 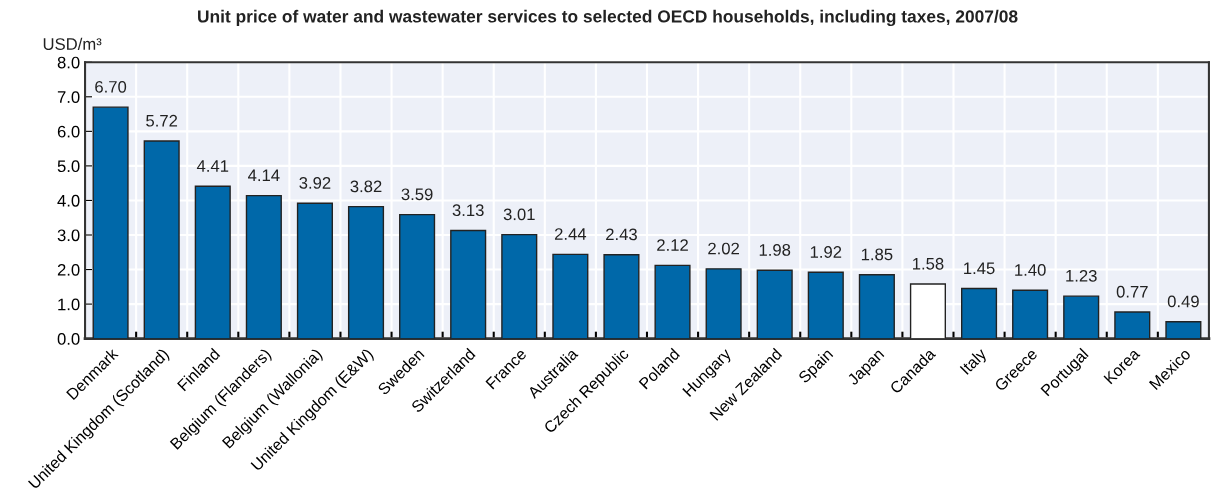 I want to click on y-tick-label: 1.0, so click(x=69, y=304).